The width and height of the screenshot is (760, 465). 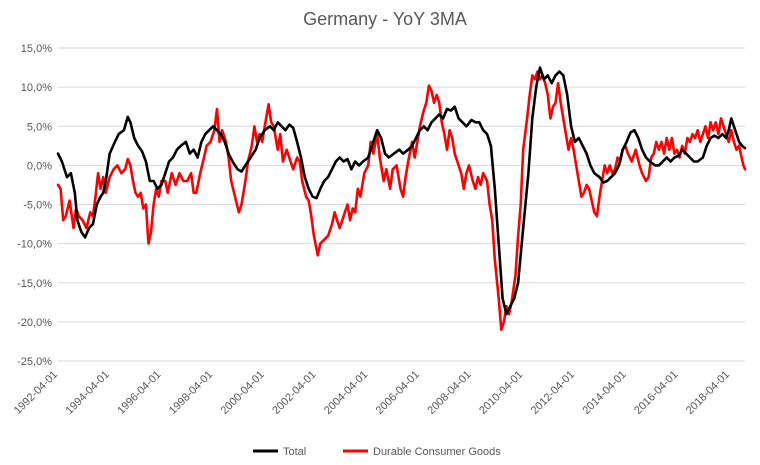 I want to click on y-tick-label: -10,0%, so click(x=34, y=245).